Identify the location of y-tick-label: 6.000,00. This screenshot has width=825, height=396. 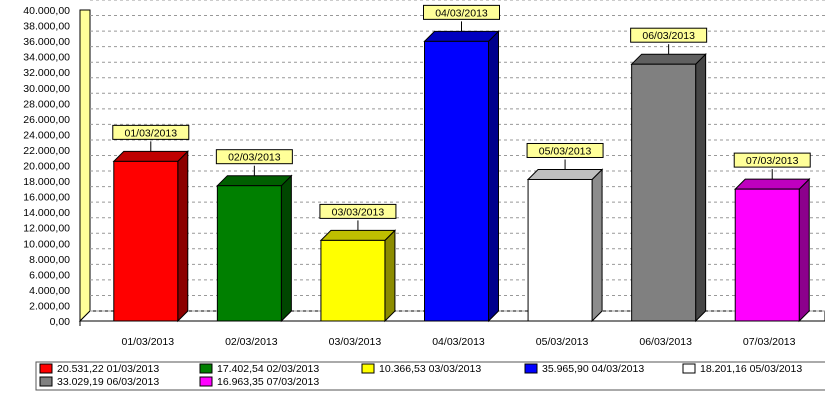
(49, 275).